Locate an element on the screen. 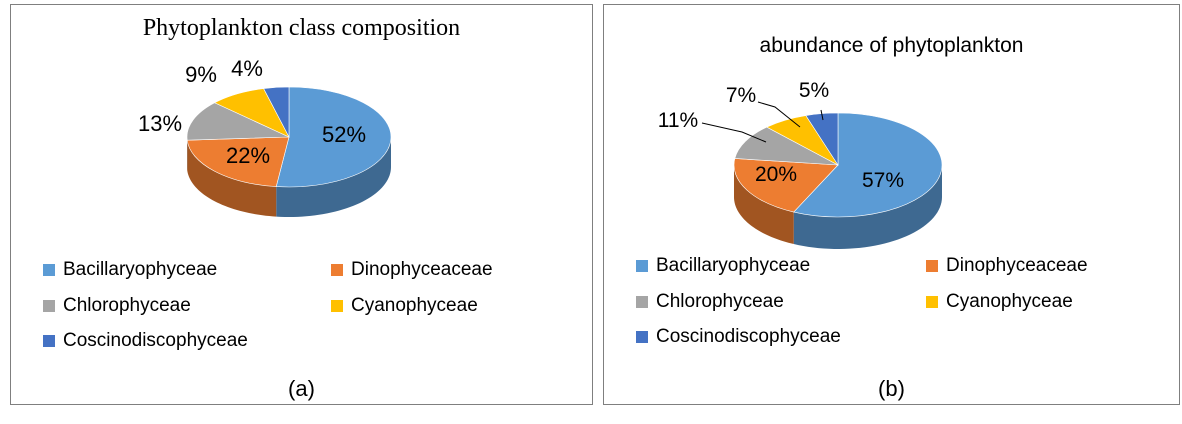 The width and height of the screenshot is (1182, 424). data-label: 20% is located at coordinates (776, 174).